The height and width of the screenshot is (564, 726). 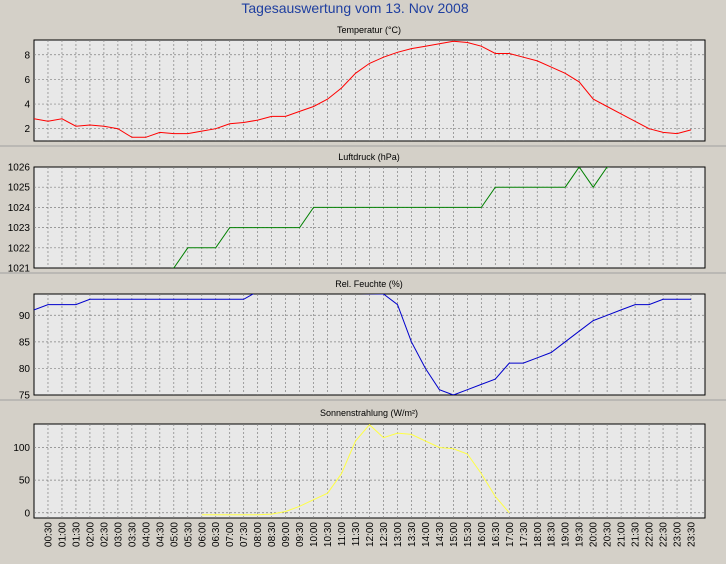 I want to click on x-tick-label: 01:30, so click(x=76, y=534).